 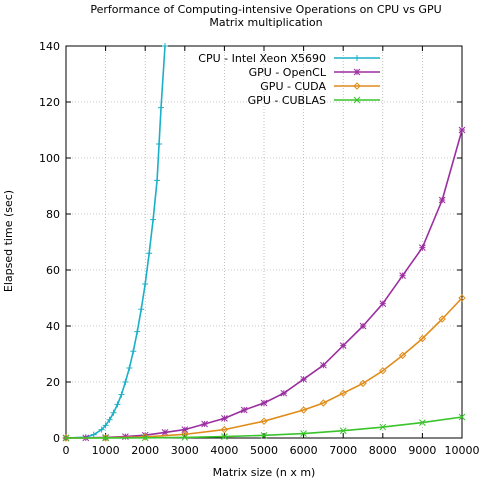 I want to click on y-tick-label: 120, so click(x=49, y=102).